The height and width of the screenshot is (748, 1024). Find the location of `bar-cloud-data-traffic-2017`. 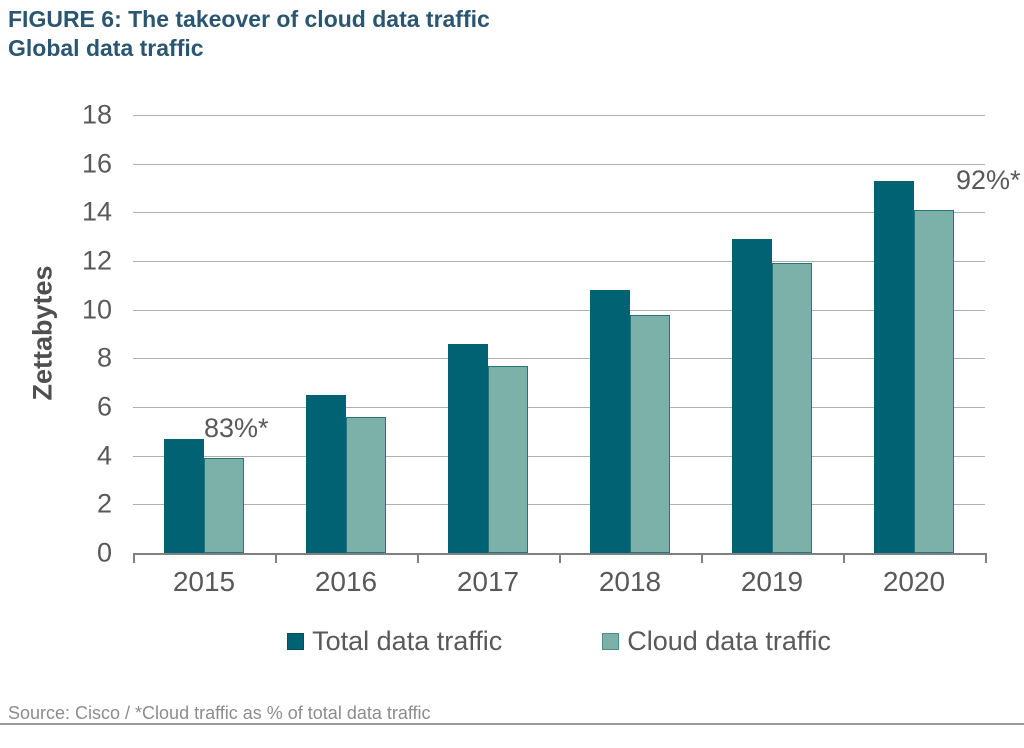

bar-cloud-data-traffic-2017 is located at coordinates (508, 459).